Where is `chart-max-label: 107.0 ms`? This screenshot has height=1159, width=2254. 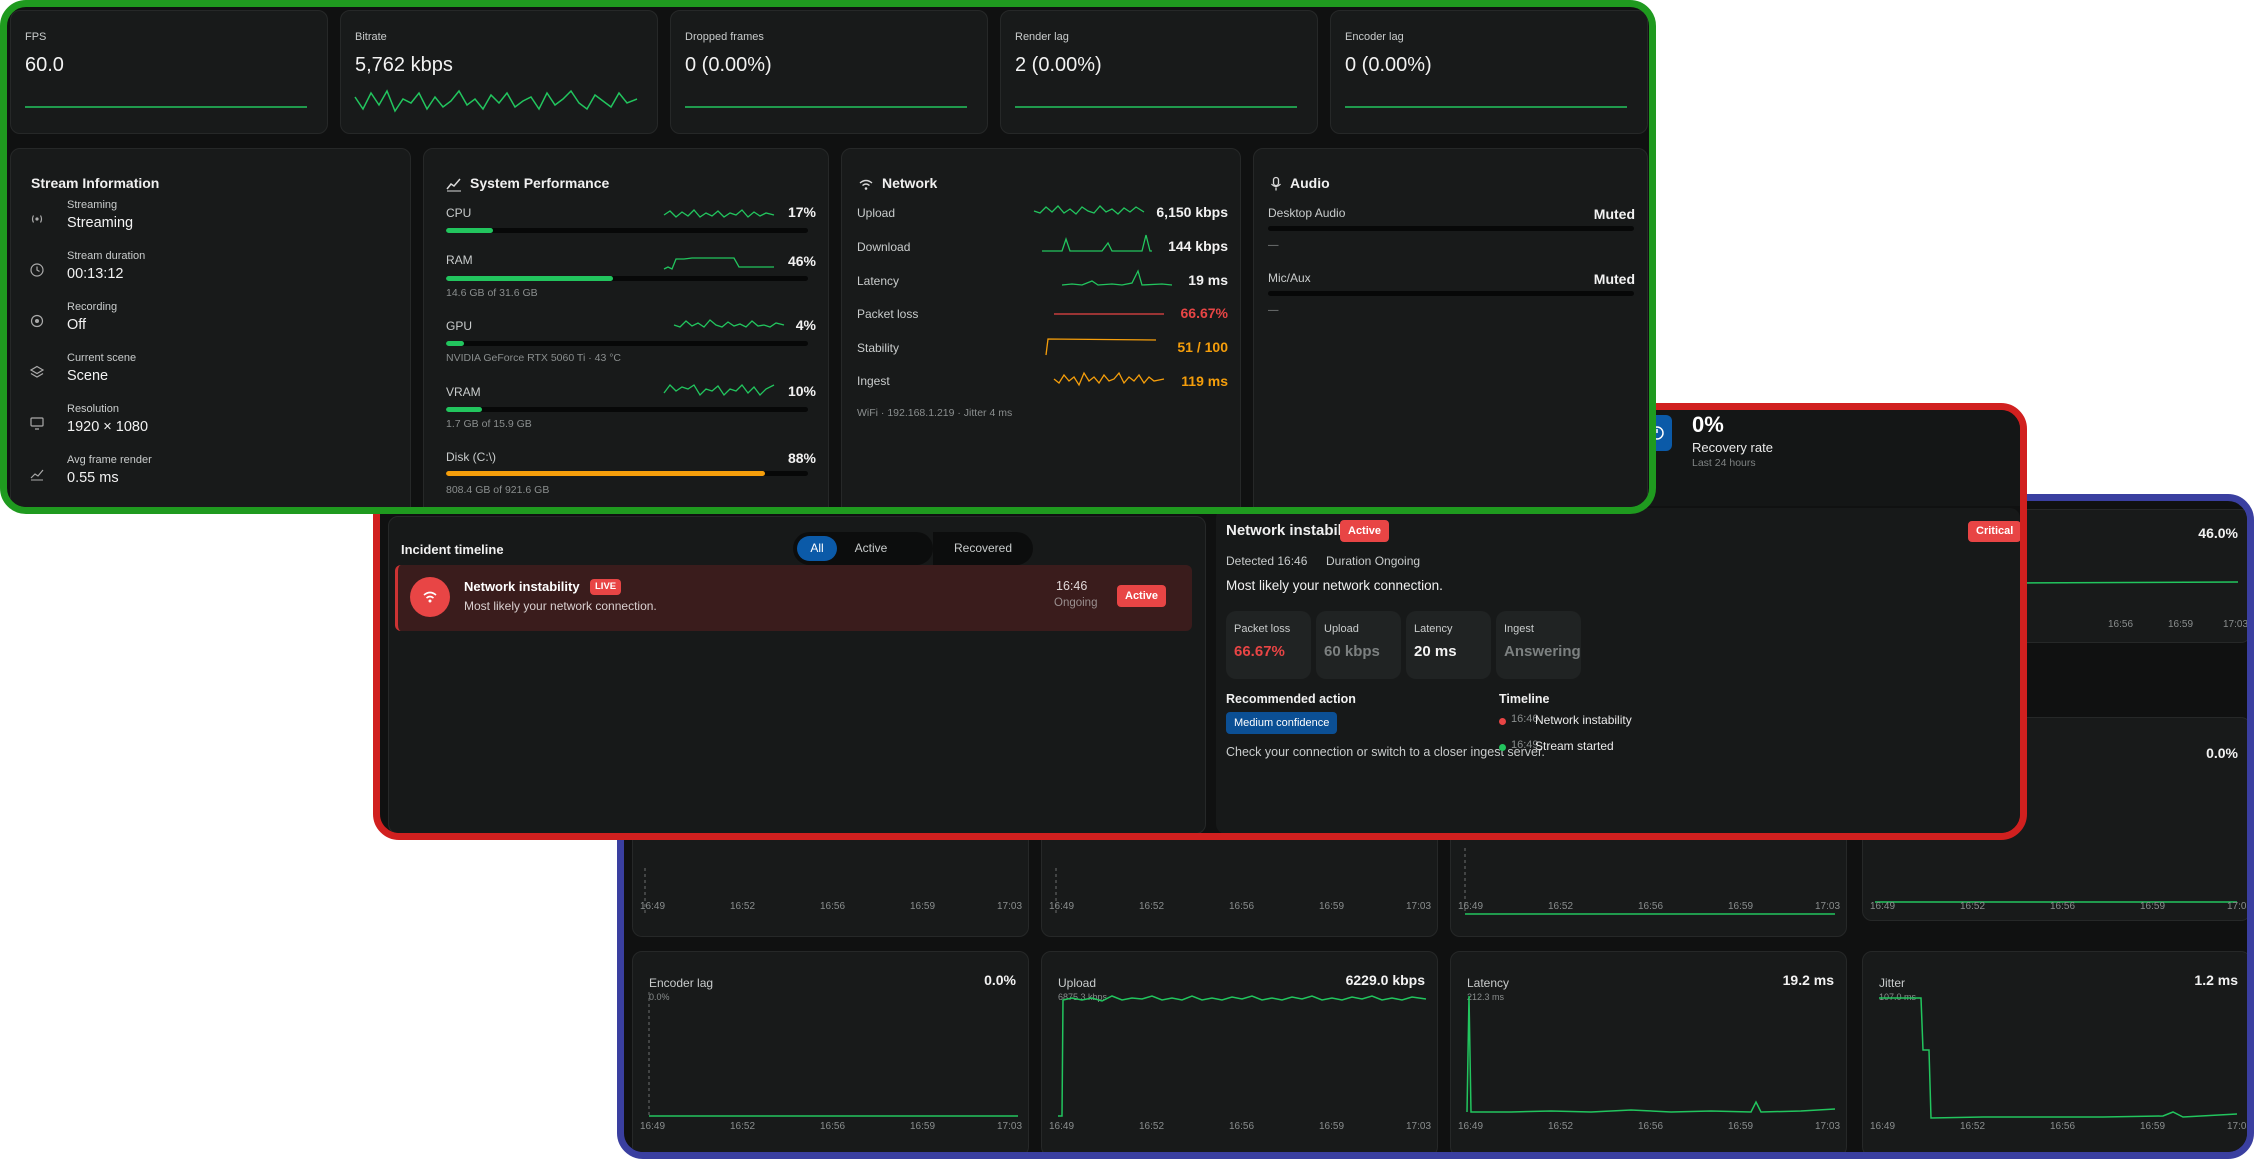
chart-max-label: 107.0 ms is located at coordinates (1898, 997).